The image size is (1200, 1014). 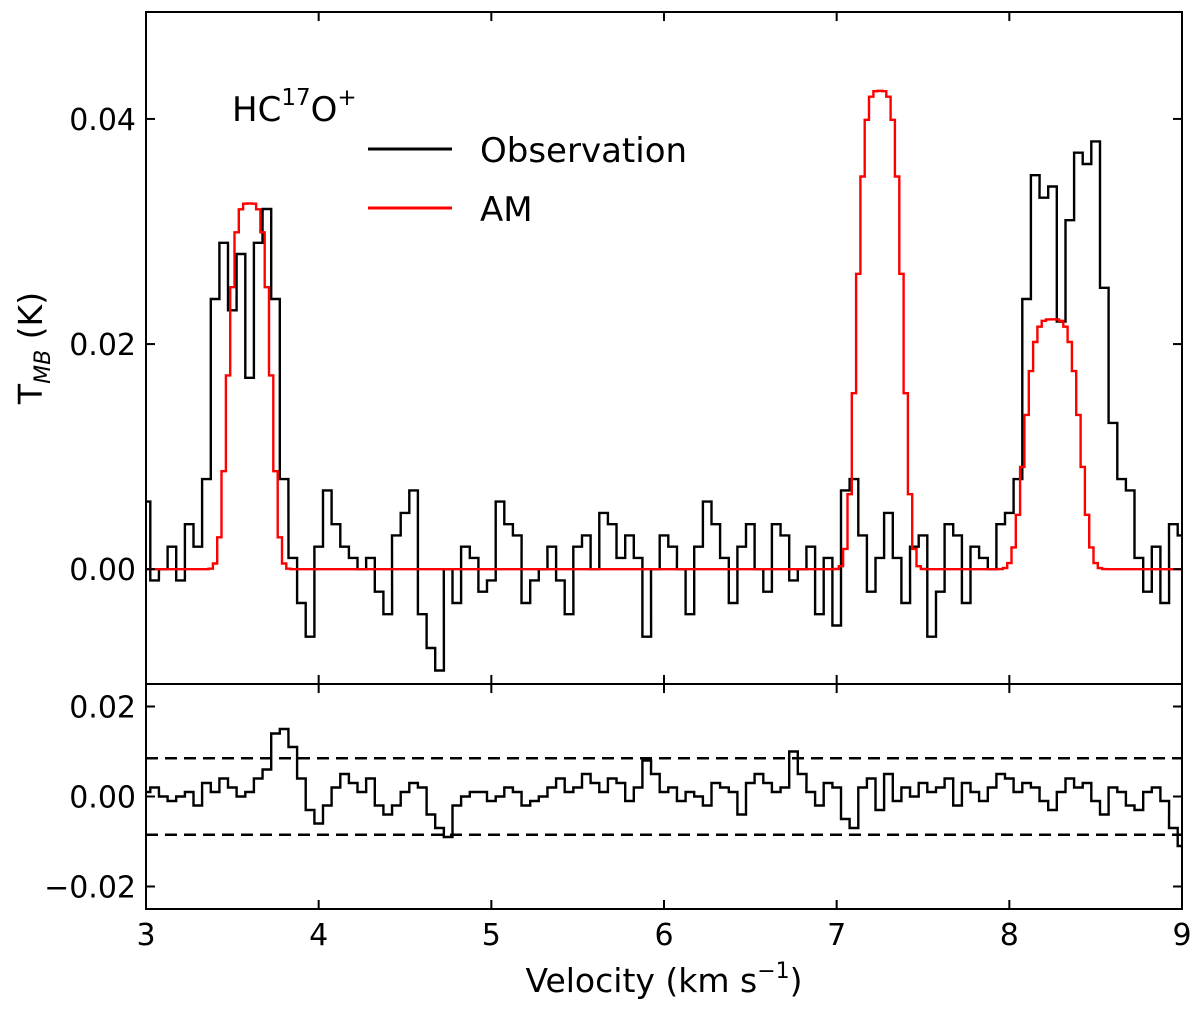 I want to click on legend-label-observation: Observation, so click(x=583, y=151).